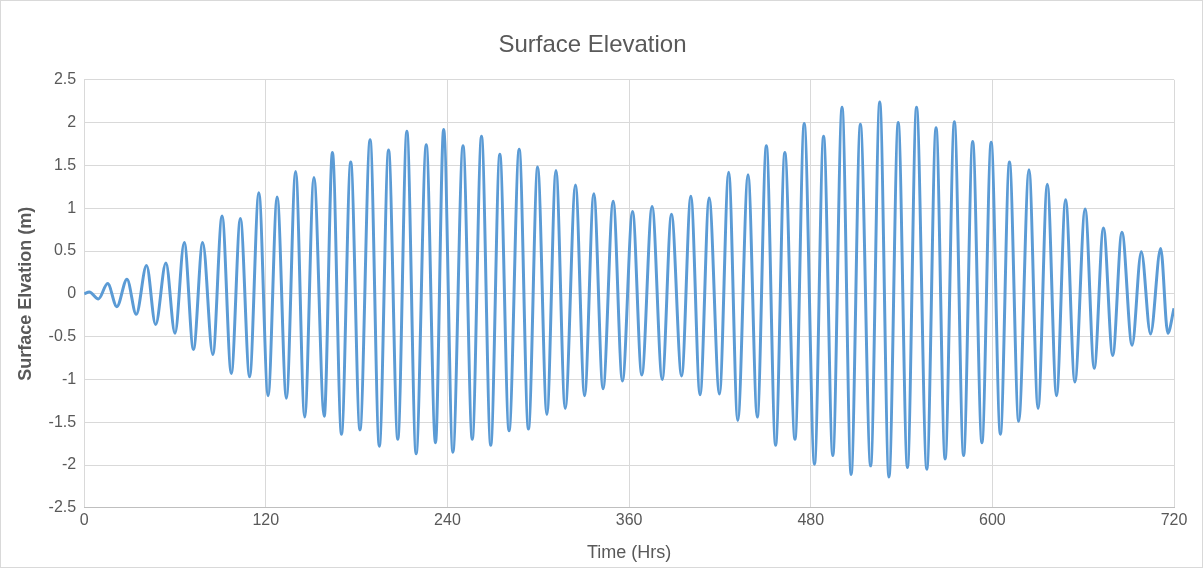 The height and width of the screenshot is (568, 1203). What do you see at coordinates (62, 421) in the screenshot?
I see `y-tick-label: -1.5` at bounding box center [62, 421].